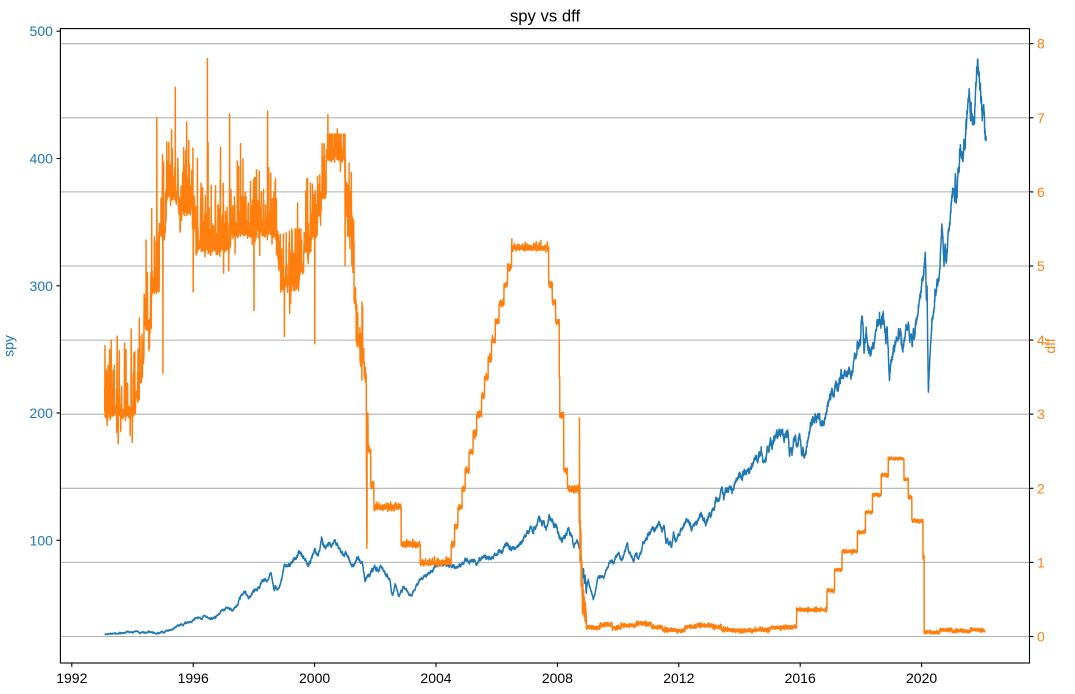  What do you see at coordinates (800, 678) in the screenshot?
I see `svg-text: 2016` at bounding box center [800, 678].